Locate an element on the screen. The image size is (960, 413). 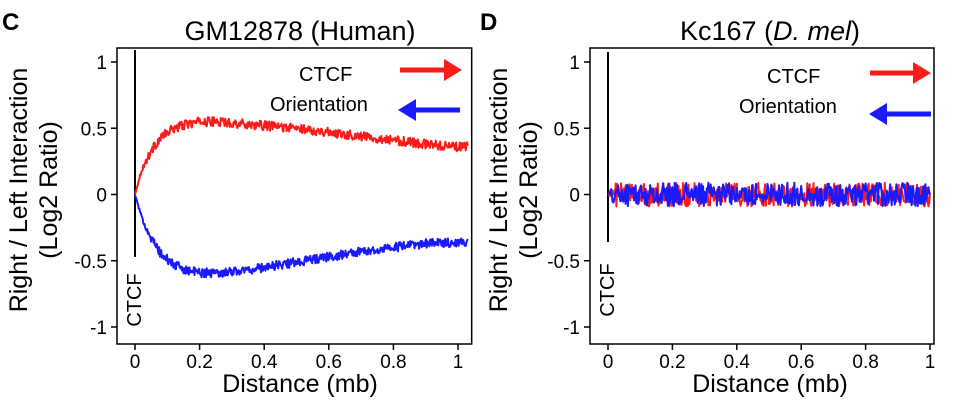
panel-c-ytick-label: -0.5 is located at coordinates (90, 262).